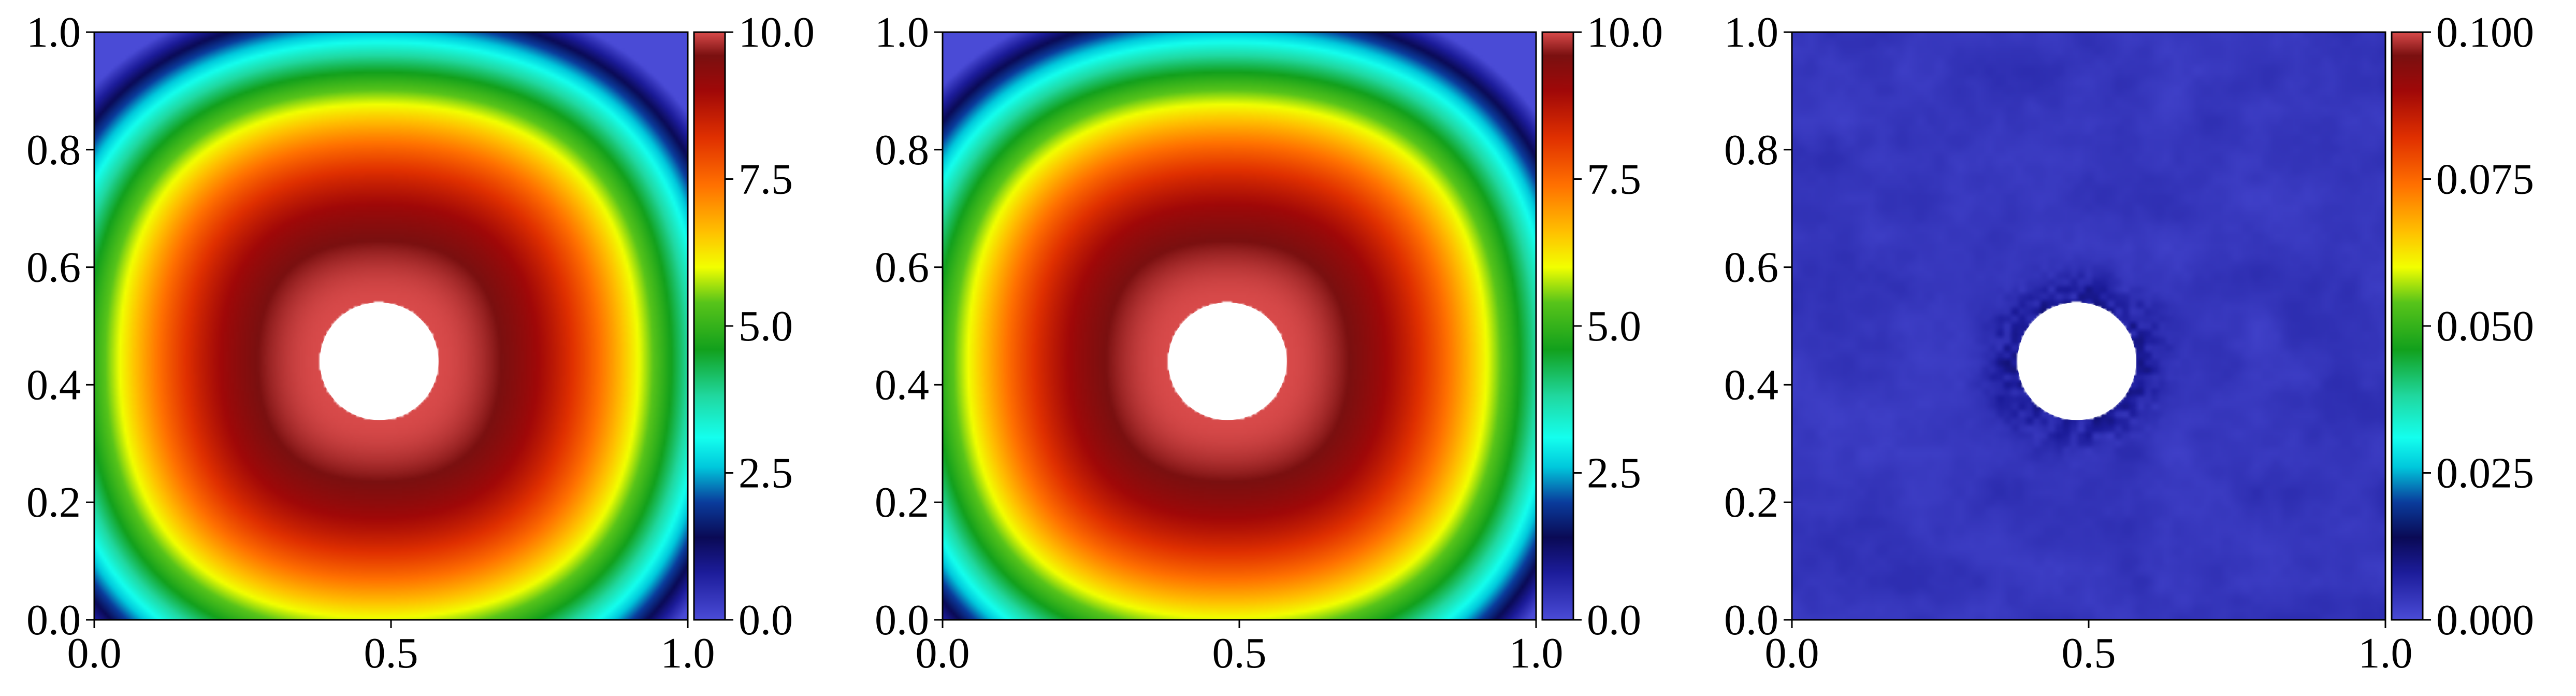 Image resolution: width=2576 pixels, height=696 pixels. I want to click on colorbar-tick-label: 0.025, so click(2485, 473).